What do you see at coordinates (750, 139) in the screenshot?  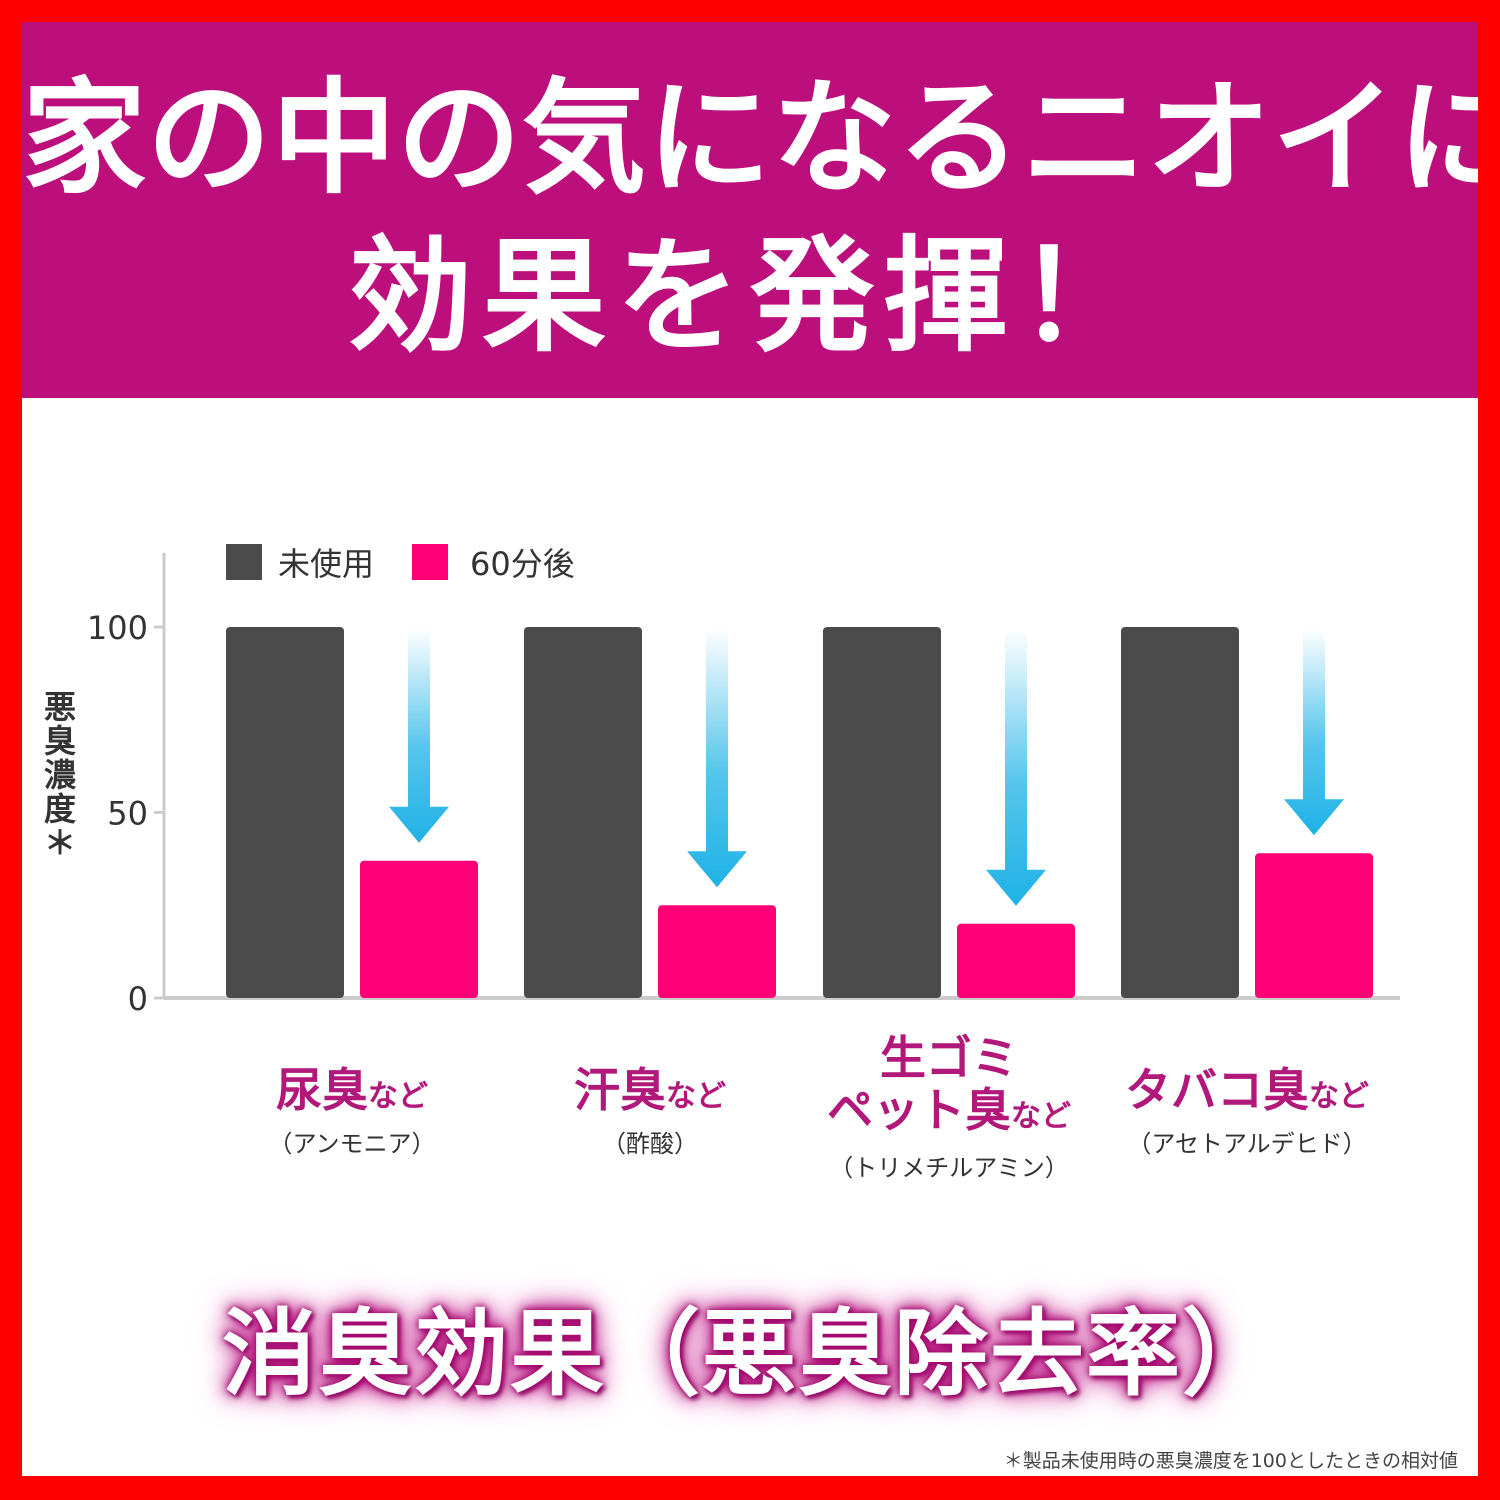 I see `headline-line-1: 家の中の気になるニオイに` at bounding box center [750, 139].